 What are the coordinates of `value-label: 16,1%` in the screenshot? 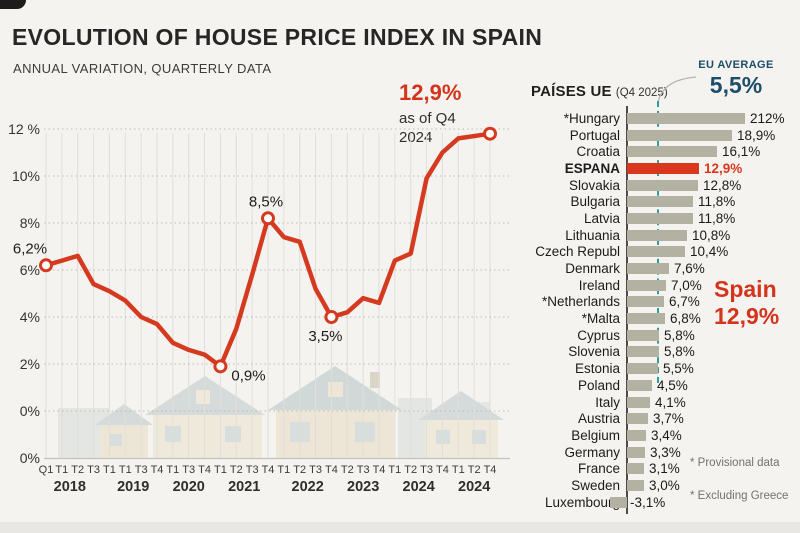 It's located at (741, 152).